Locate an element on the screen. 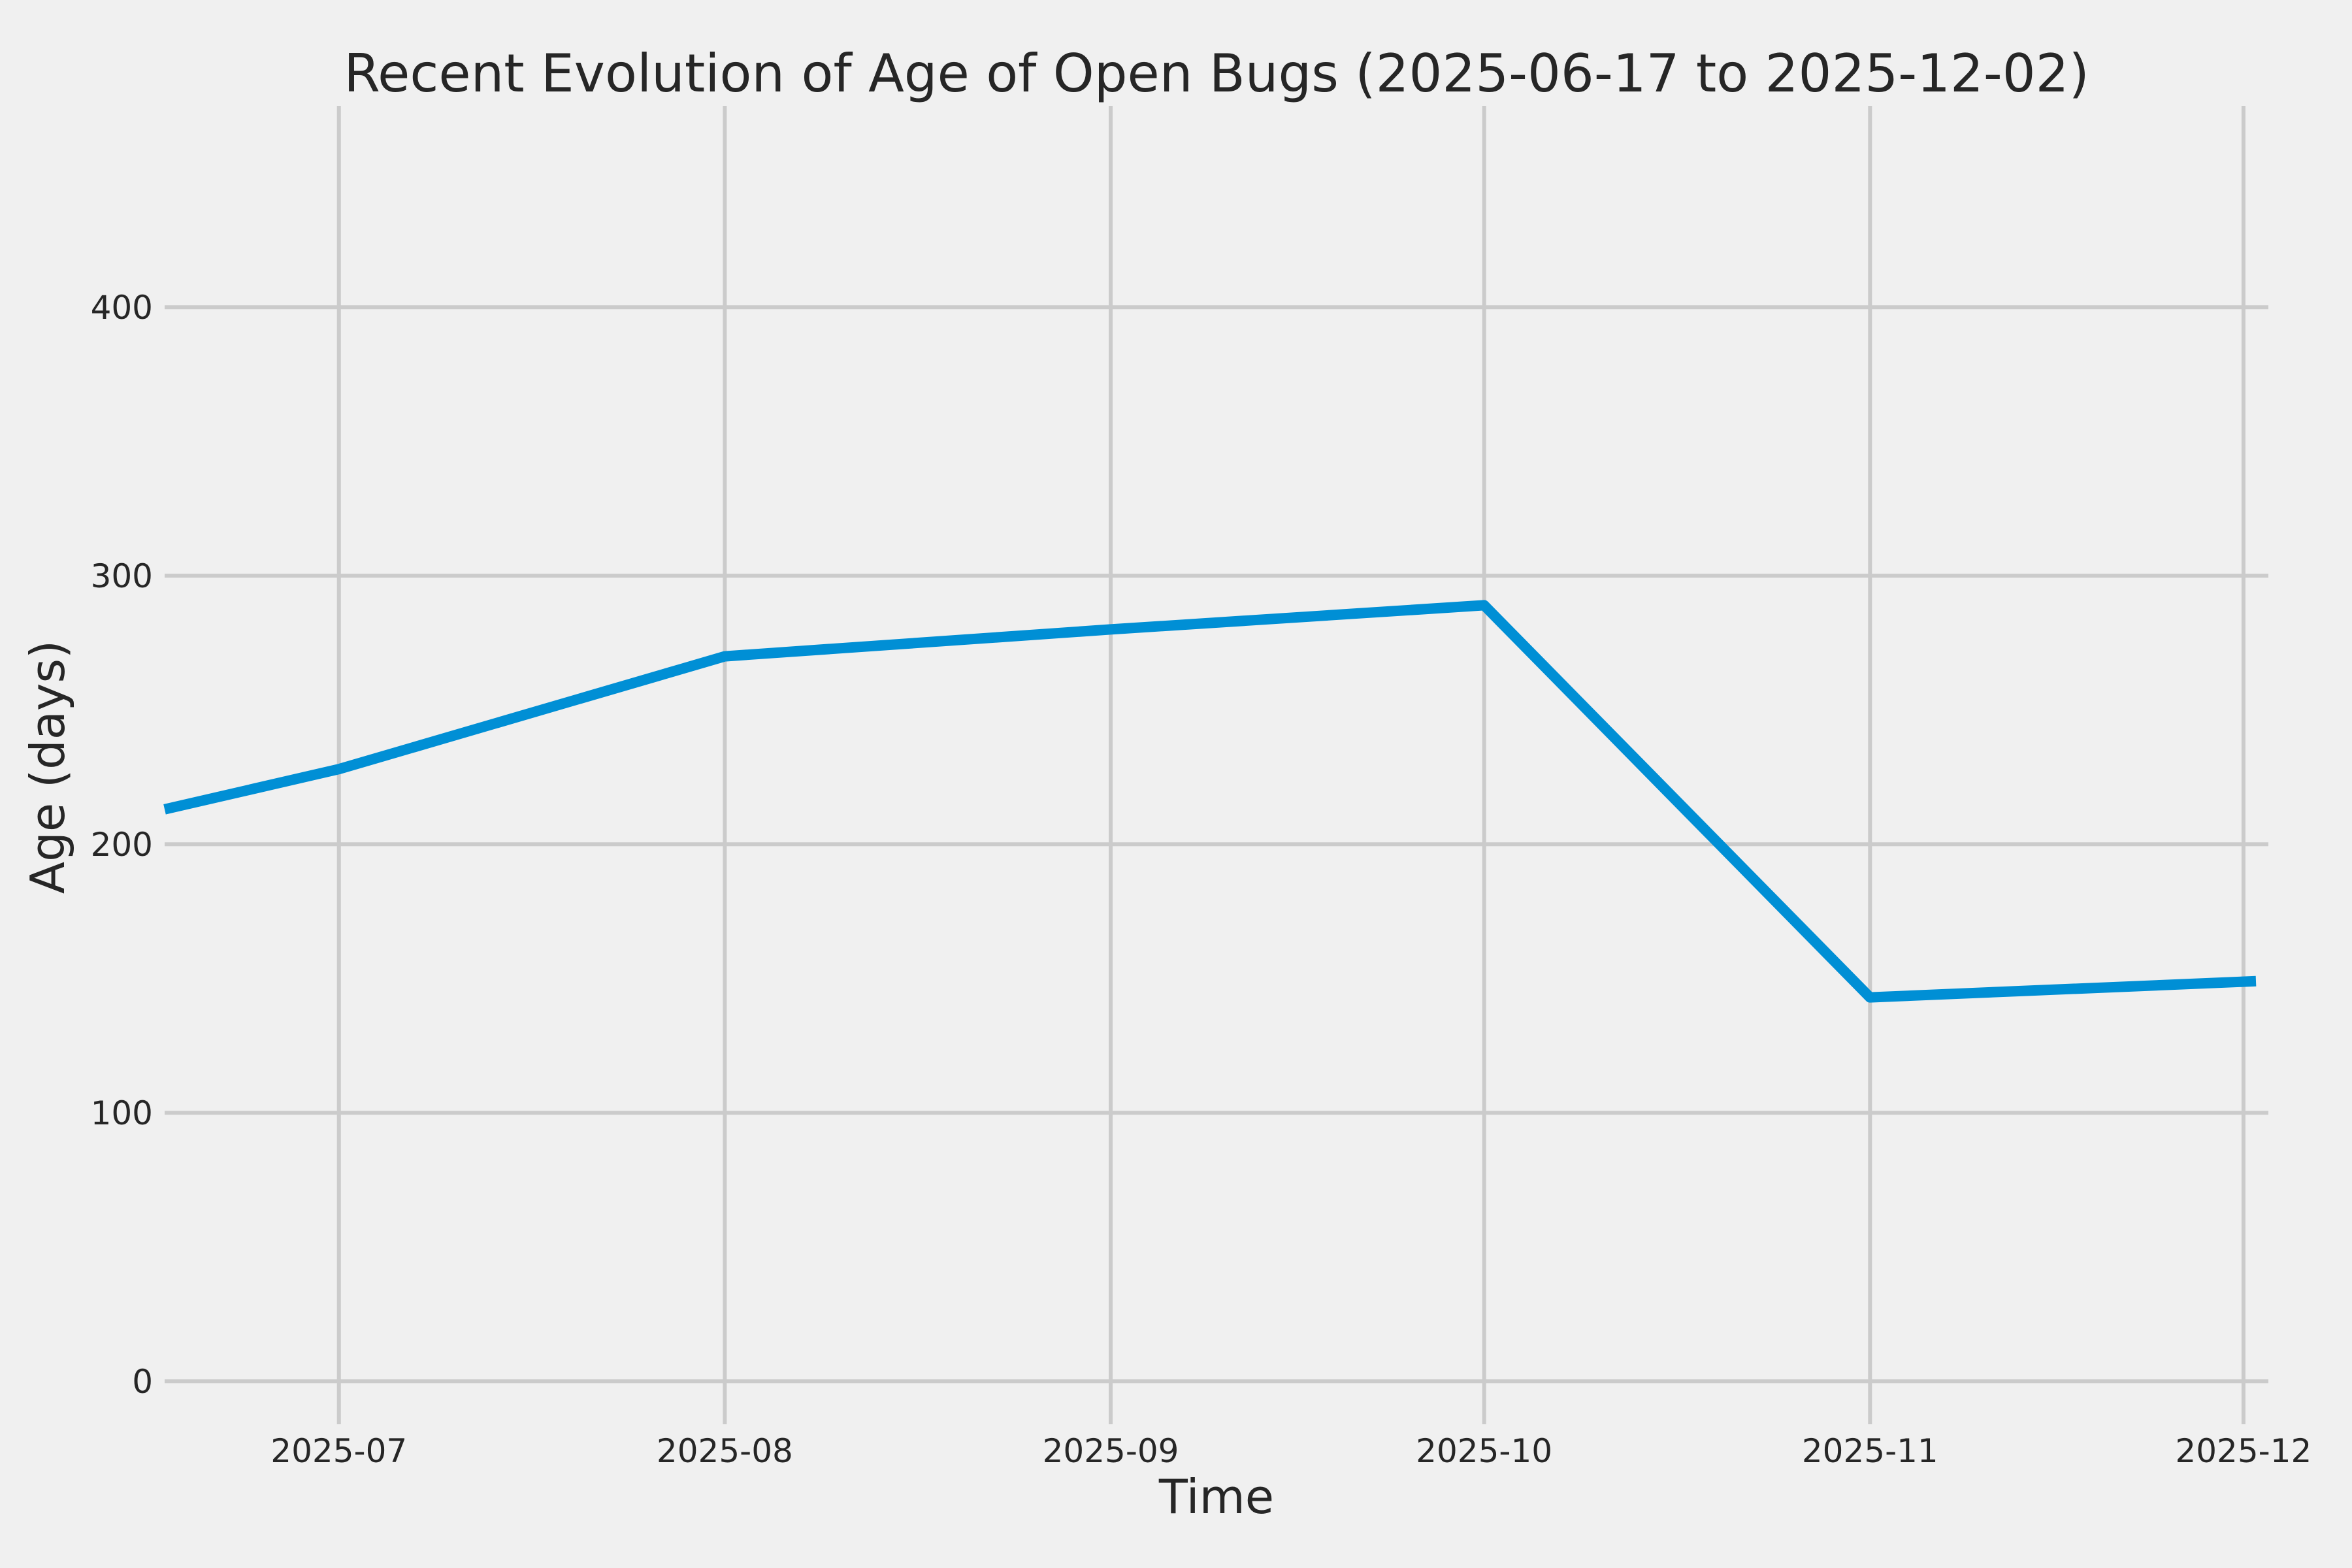 The width and height of the screenshot is (2352, 1568). x-tick-label: 2025-12 is located at coordinates (2243, 1451).